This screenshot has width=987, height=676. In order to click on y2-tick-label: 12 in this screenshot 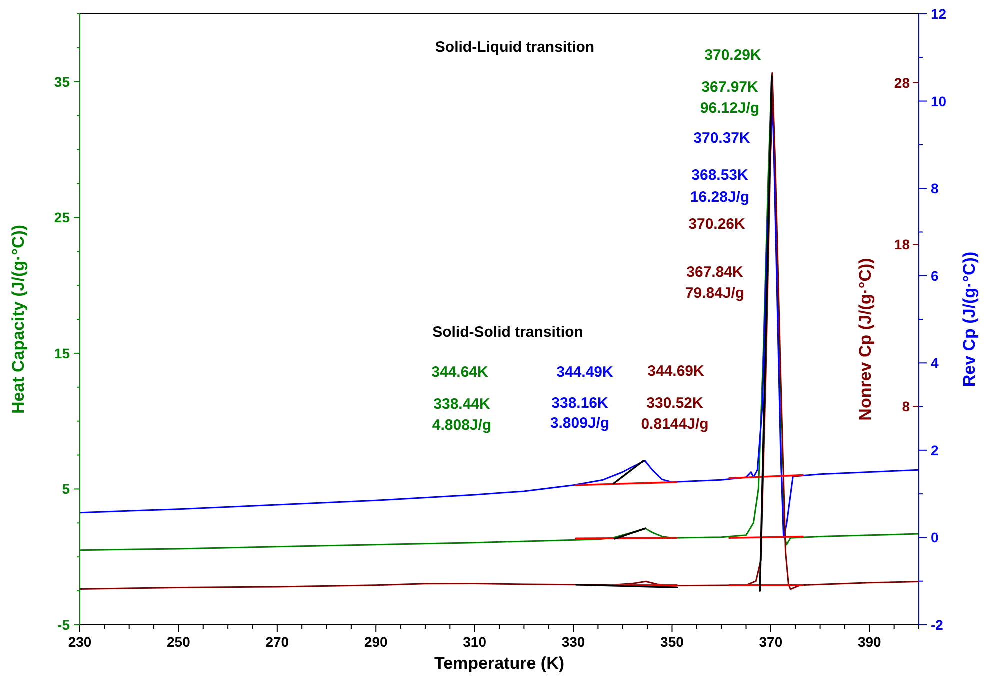, I will do `click(939, 14)`.